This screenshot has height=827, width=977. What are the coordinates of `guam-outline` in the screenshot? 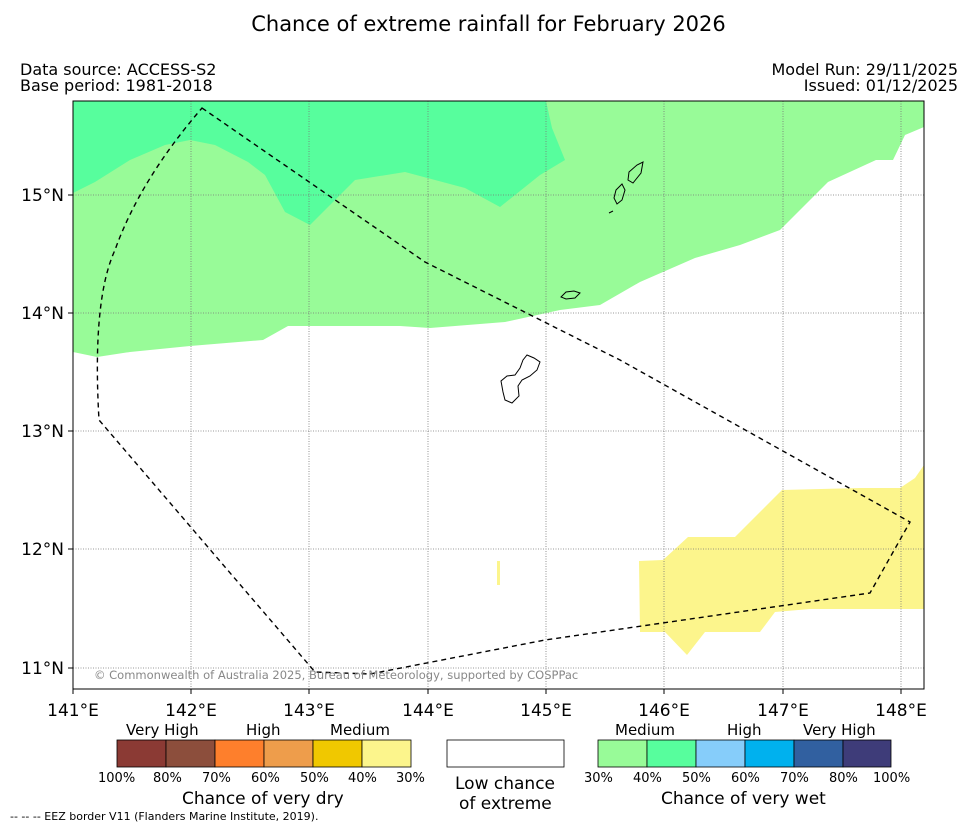 It's located at (520, 379).